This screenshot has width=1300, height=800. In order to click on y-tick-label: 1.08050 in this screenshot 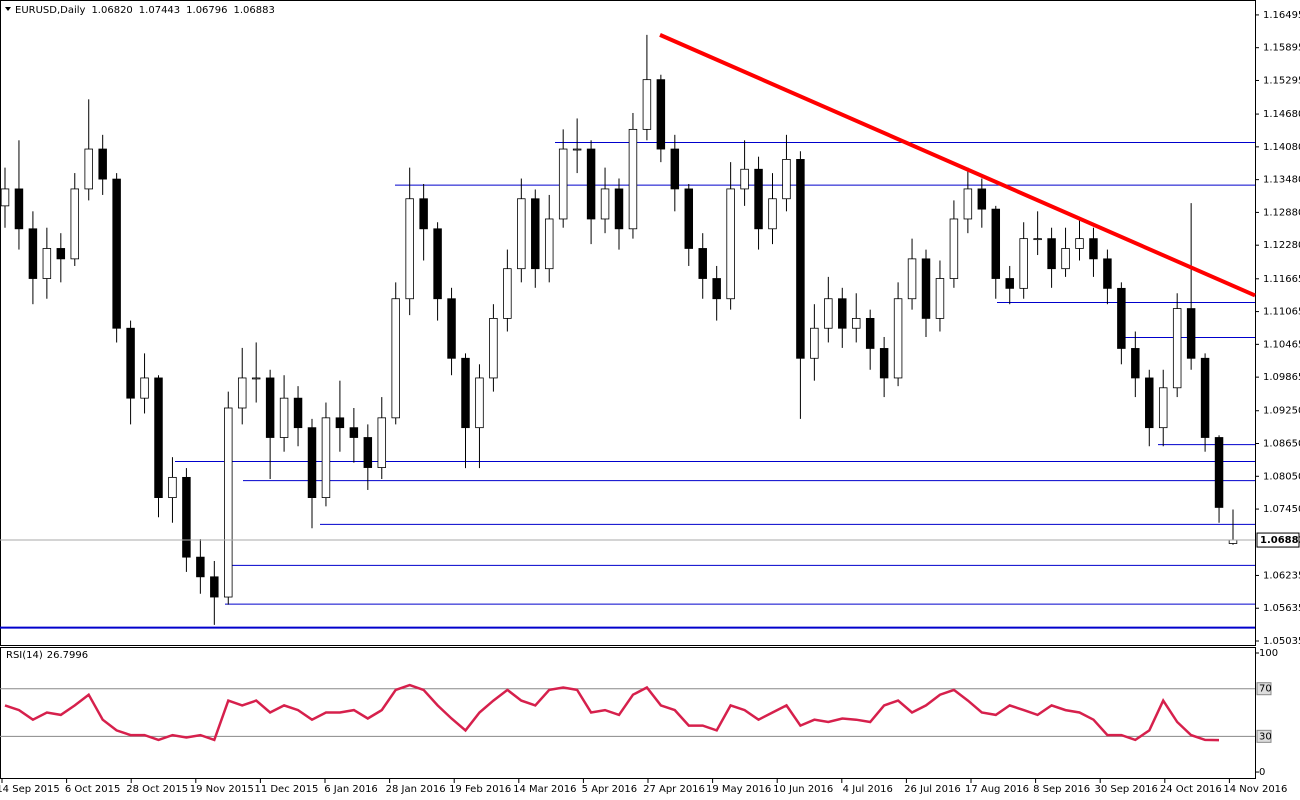, I will do `click(1281, 476)`.